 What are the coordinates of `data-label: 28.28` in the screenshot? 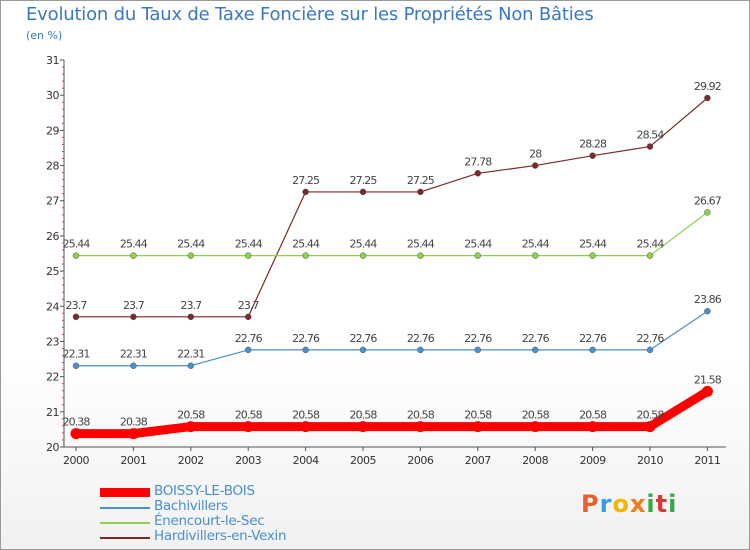 It's located at (593, 144).